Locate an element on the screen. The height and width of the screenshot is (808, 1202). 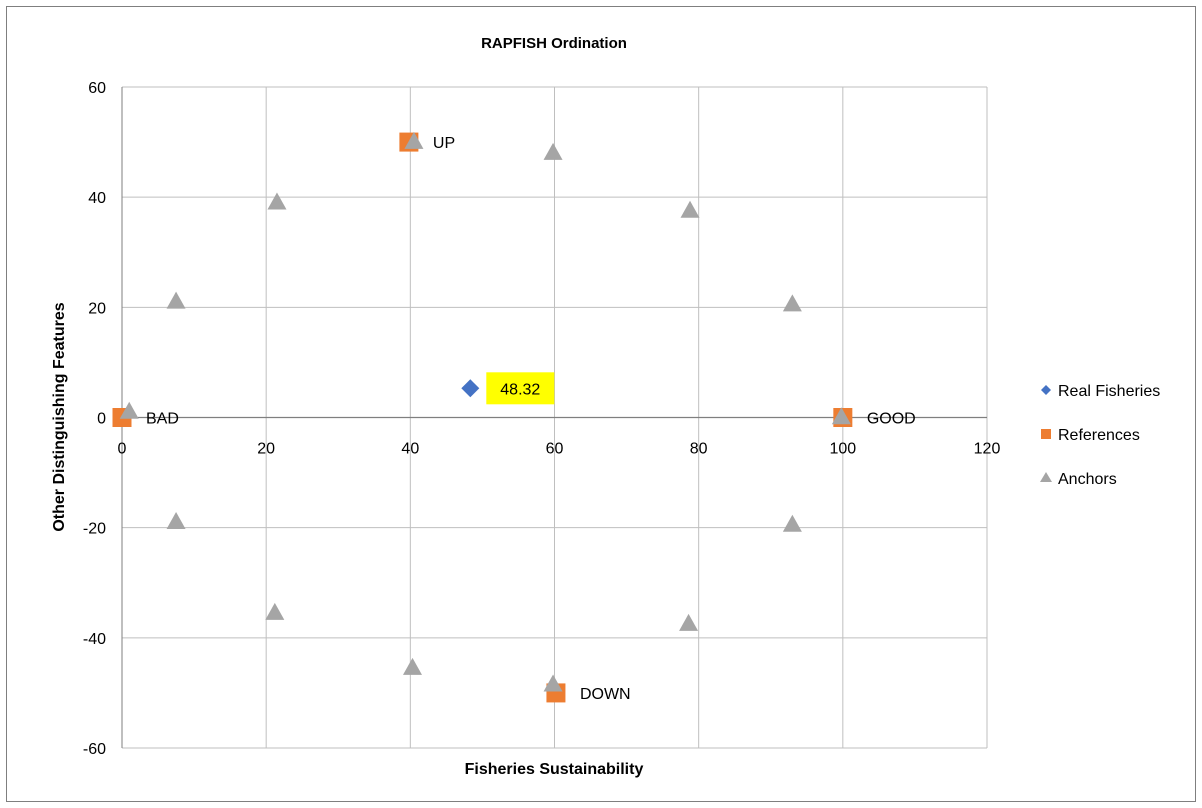
reference-label: UP is located at coordinates (444, 143).